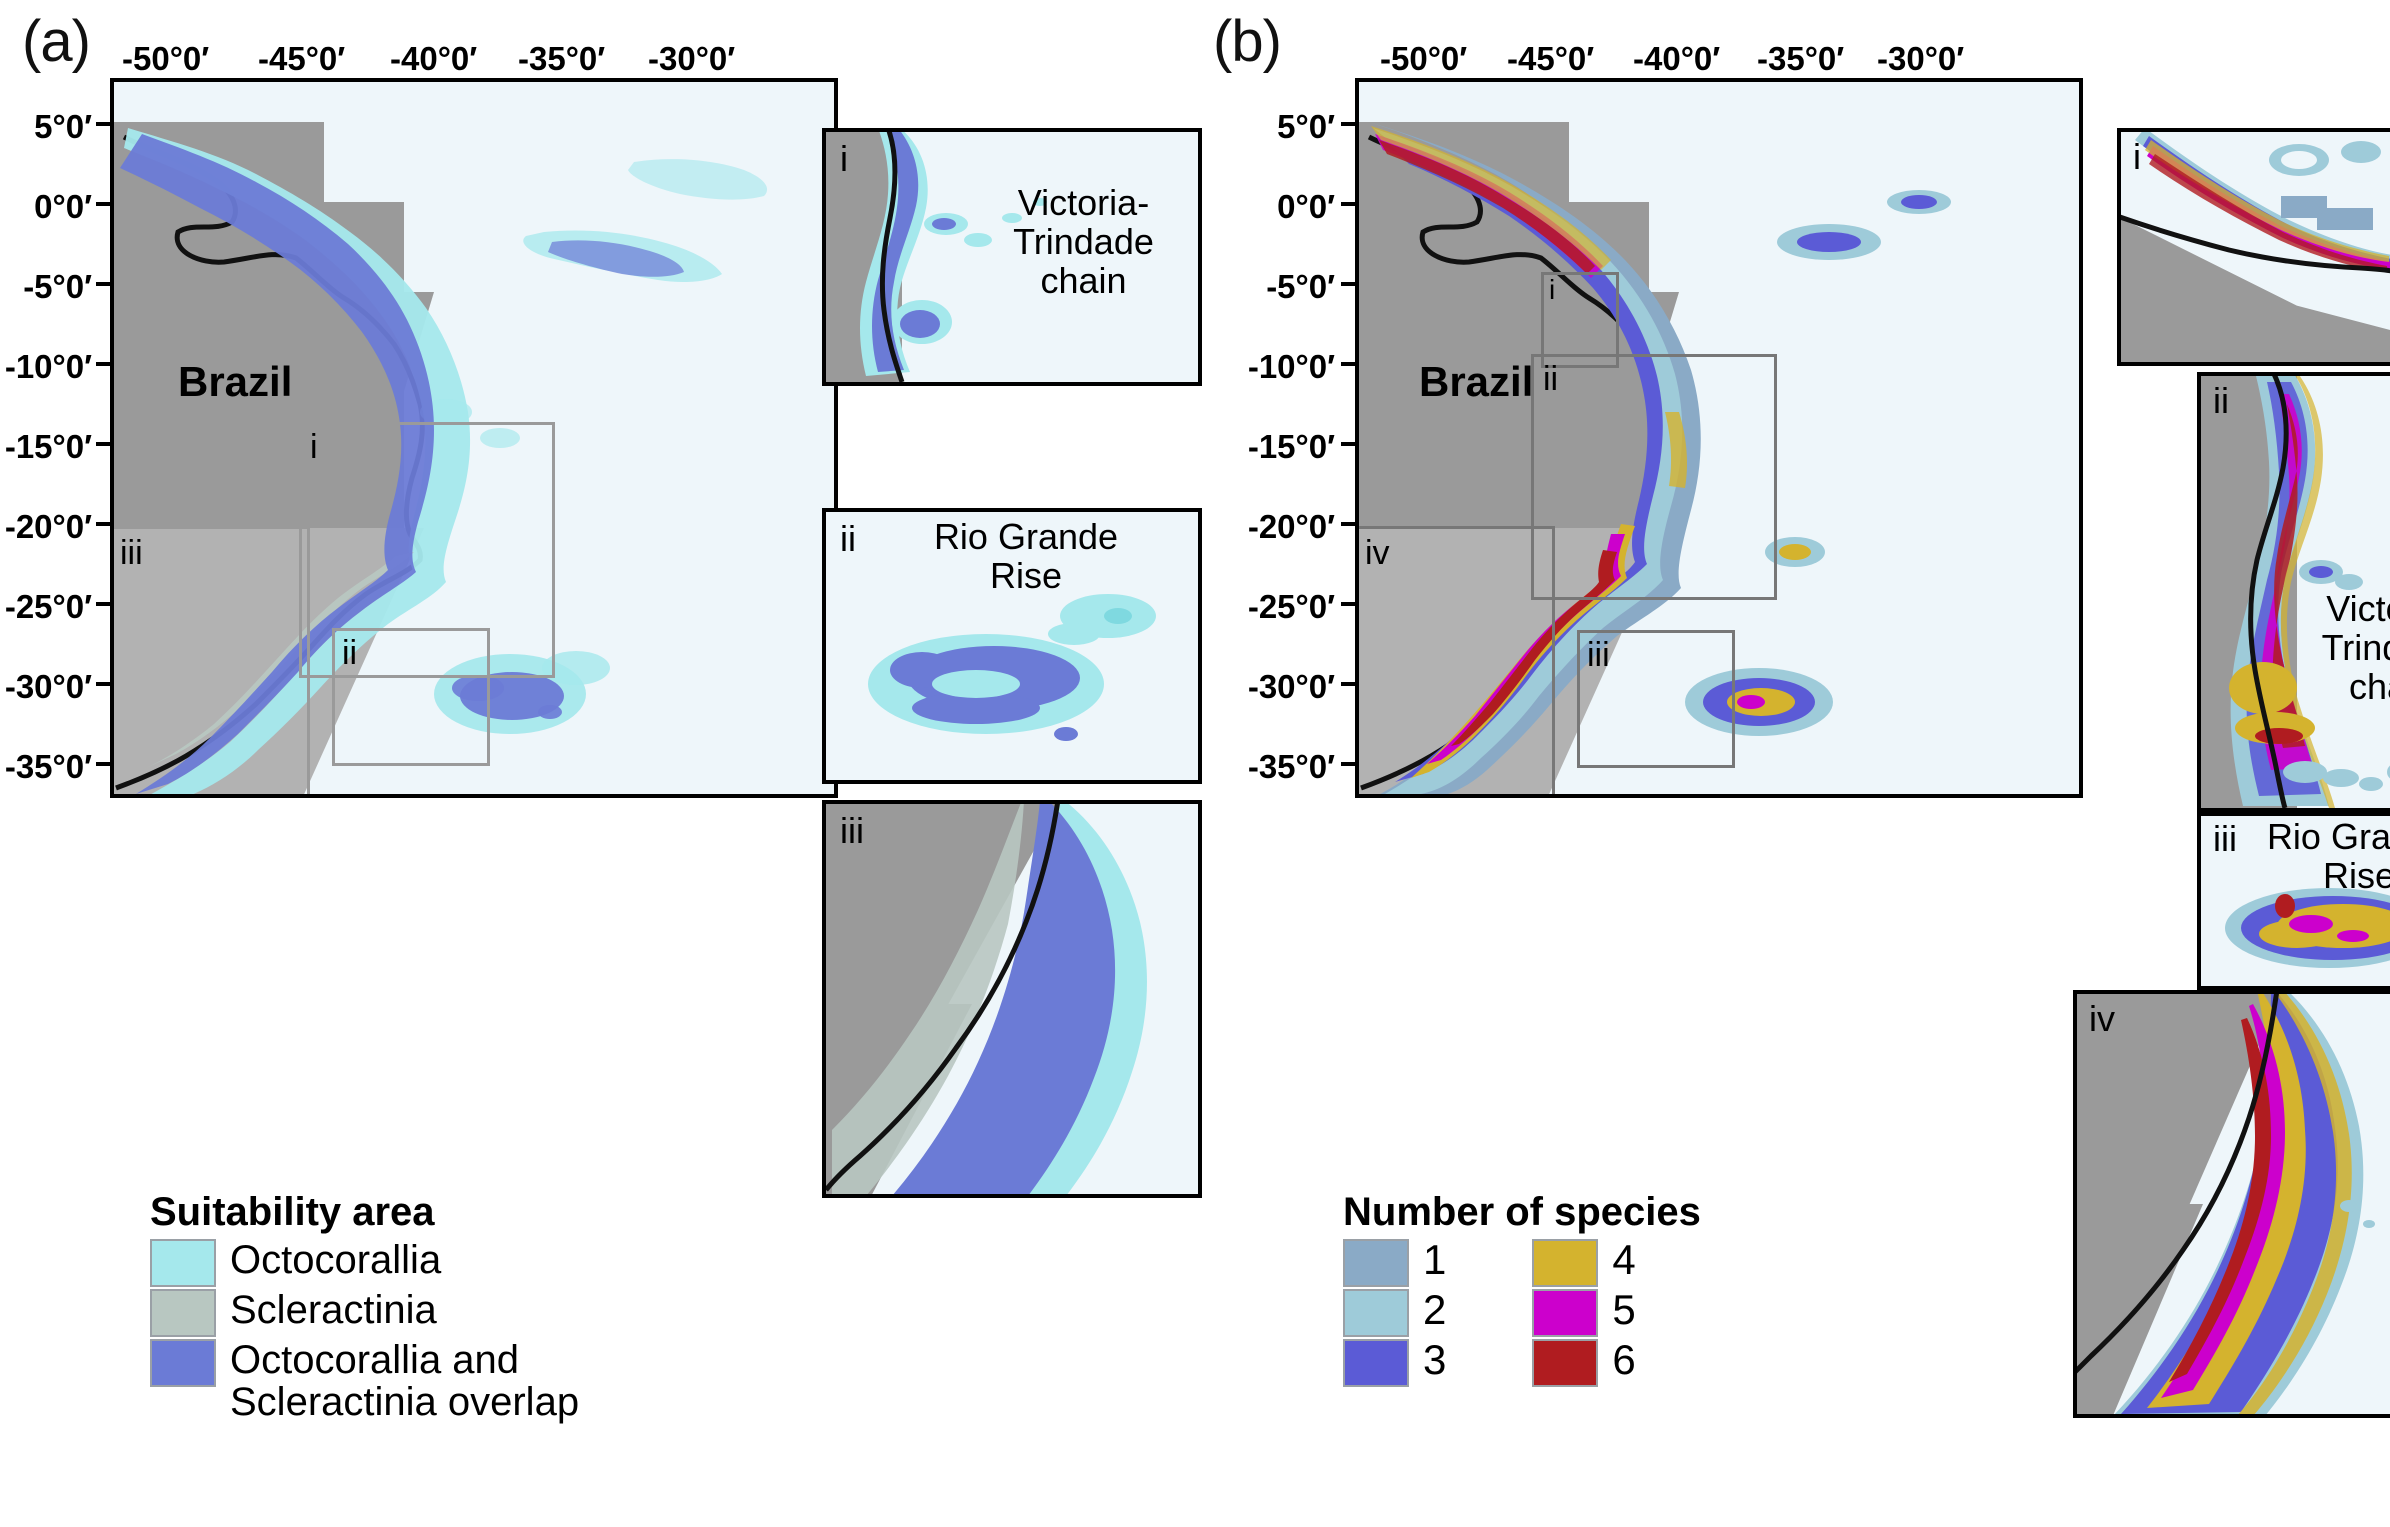 The width and height of the screenshot is (2390, 1527). I want to click on panel-b-xtick-4: -30°0′, so click(1921, 58).